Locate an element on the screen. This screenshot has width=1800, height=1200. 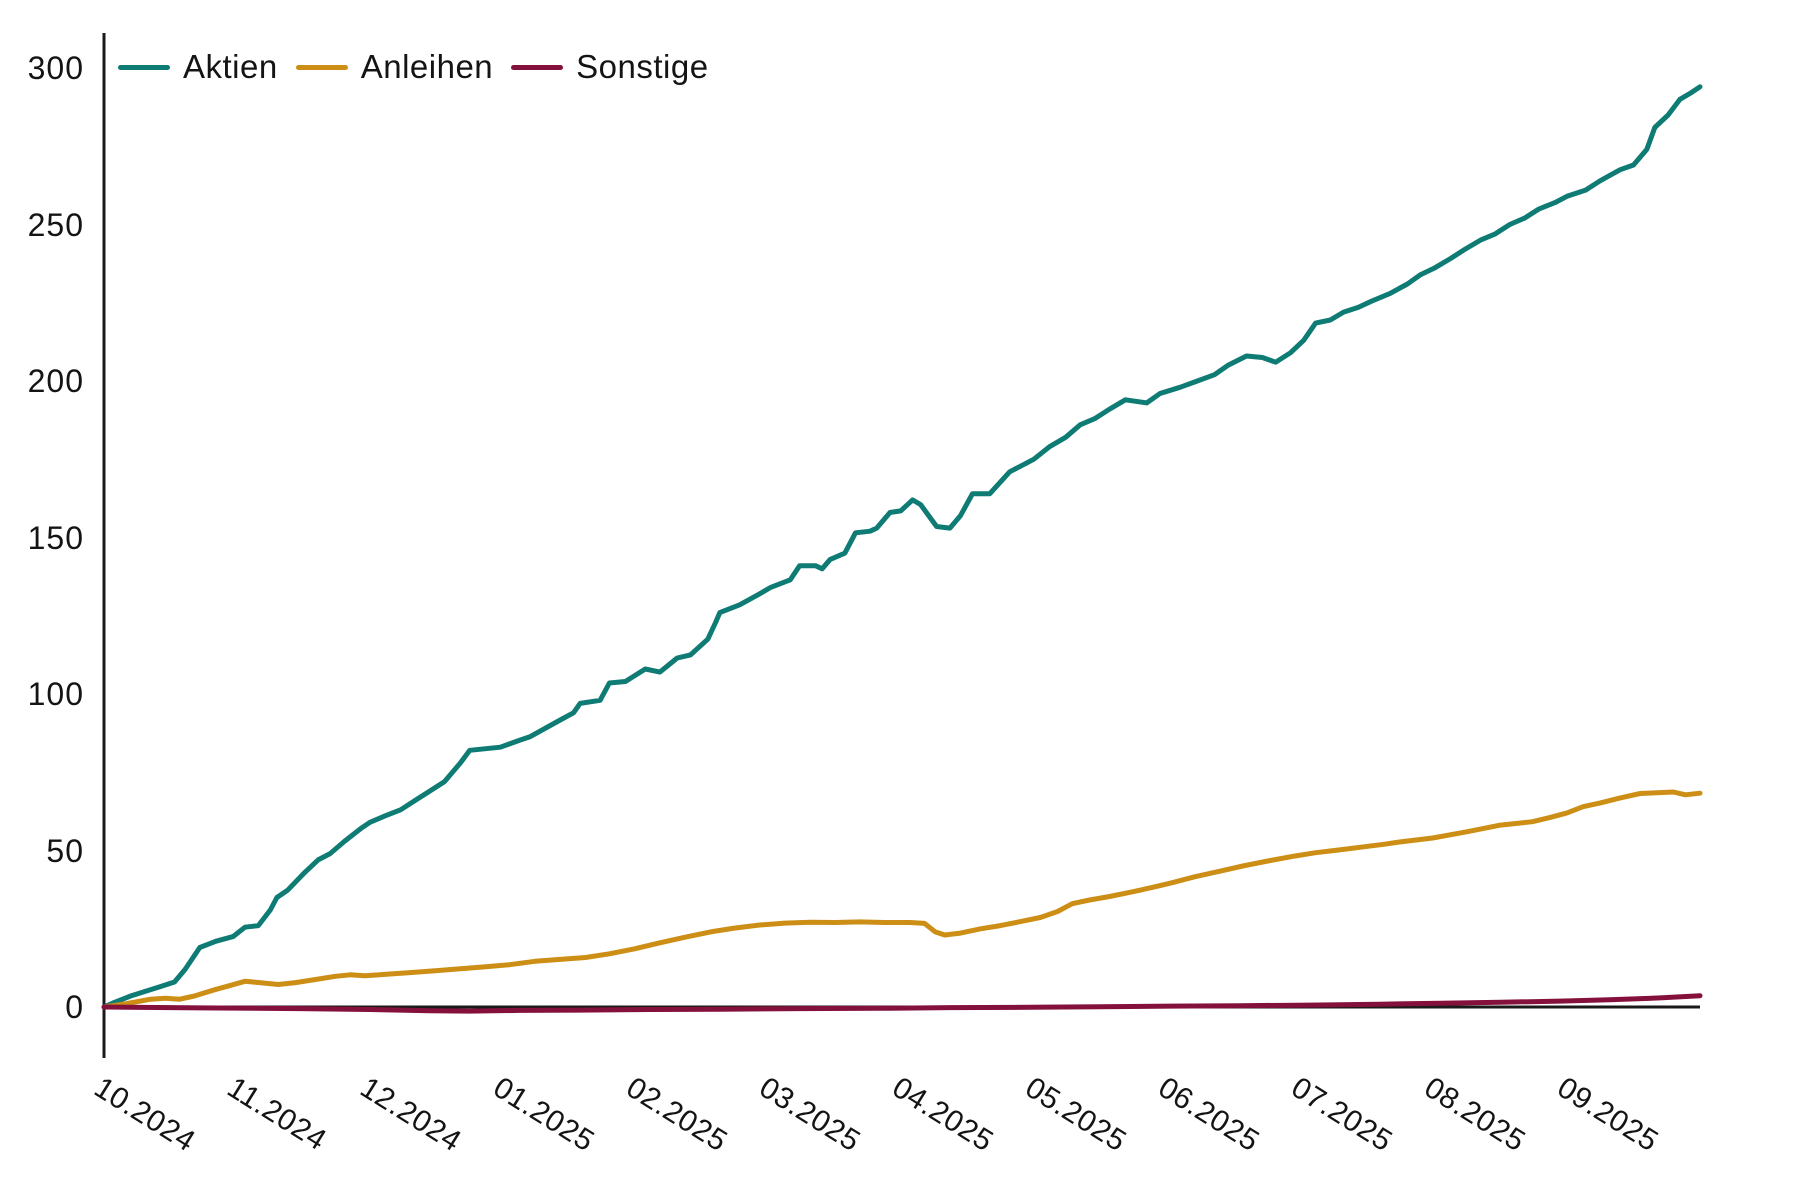
legend-item-aktien: Aktien is located at coordinates (198, 67).